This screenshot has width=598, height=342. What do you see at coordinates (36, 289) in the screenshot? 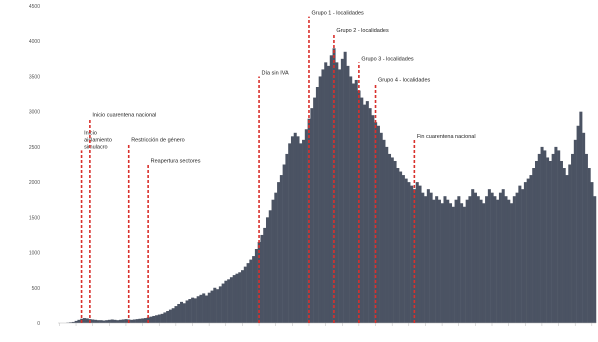
I see `y-tick-label: 500` at bounding box center [36, 289].